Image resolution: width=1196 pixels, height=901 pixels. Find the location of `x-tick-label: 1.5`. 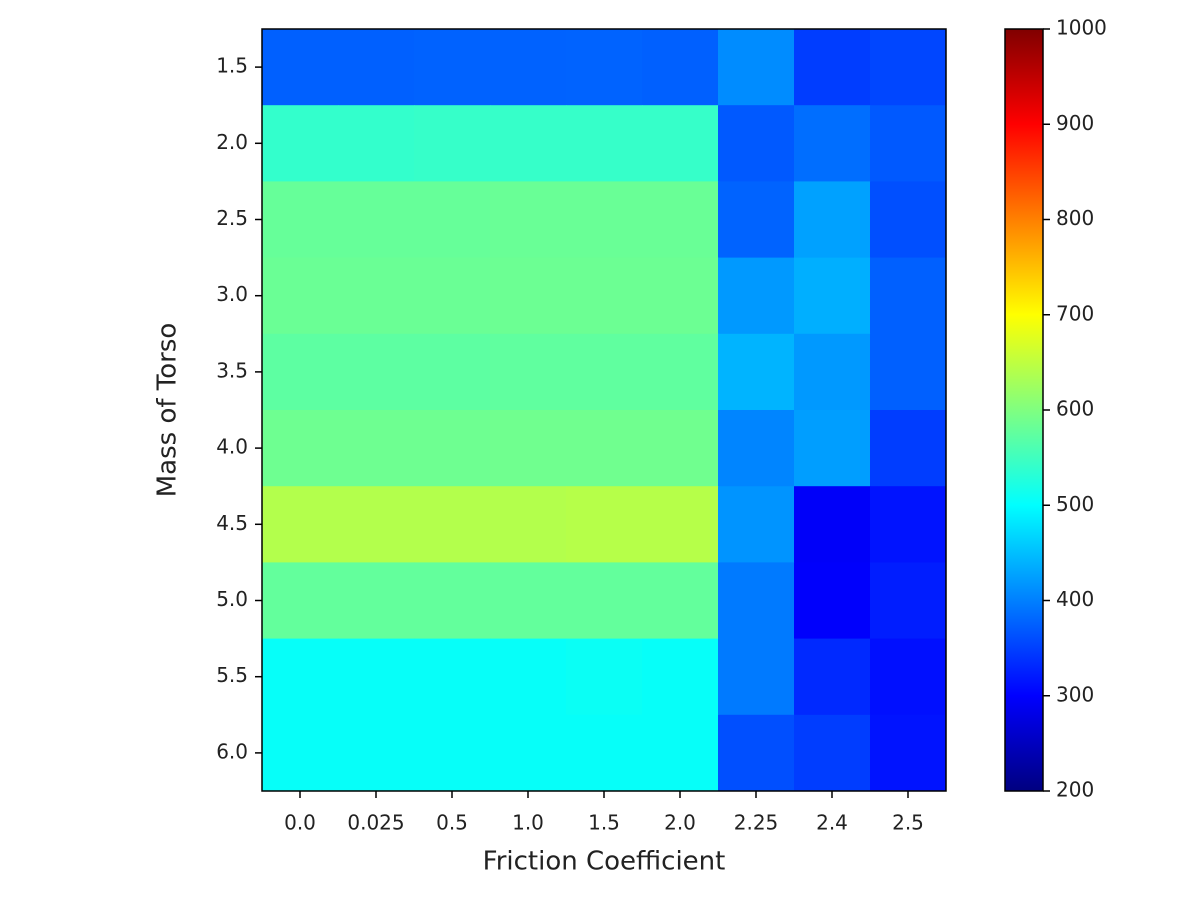

x-tick-label: 1.5 is located at coordinates (604, 823).